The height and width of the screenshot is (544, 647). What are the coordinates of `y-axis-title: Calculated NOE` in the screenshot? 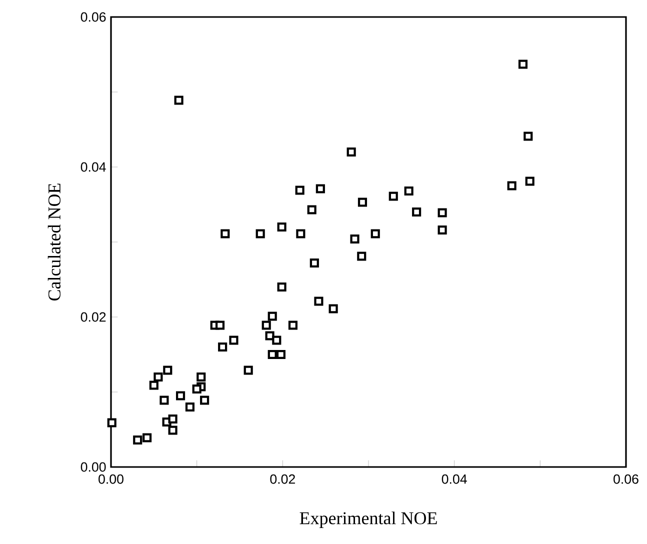 It's located at (54, 242).